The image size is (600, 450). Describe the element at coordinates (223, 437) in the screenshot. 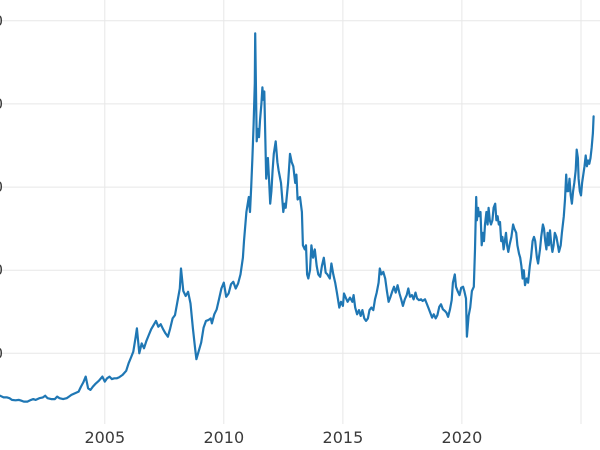

I see `x-tick-label: 2010` at that location.